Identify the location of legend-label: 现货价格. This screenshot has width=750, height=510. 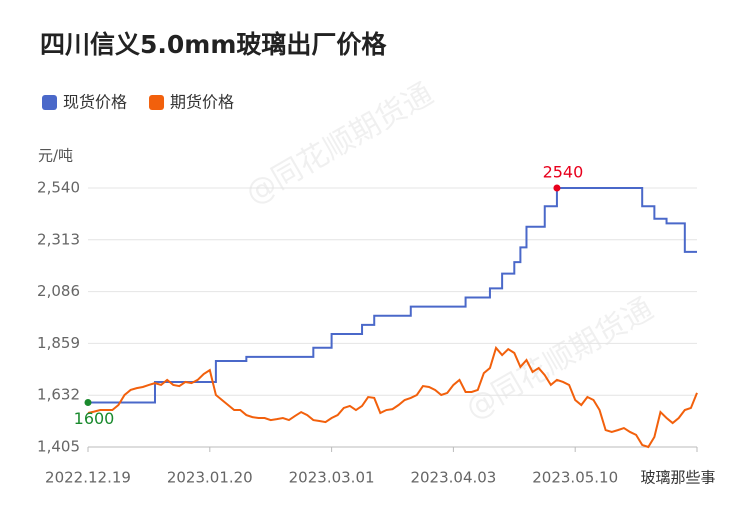
(95, 102).